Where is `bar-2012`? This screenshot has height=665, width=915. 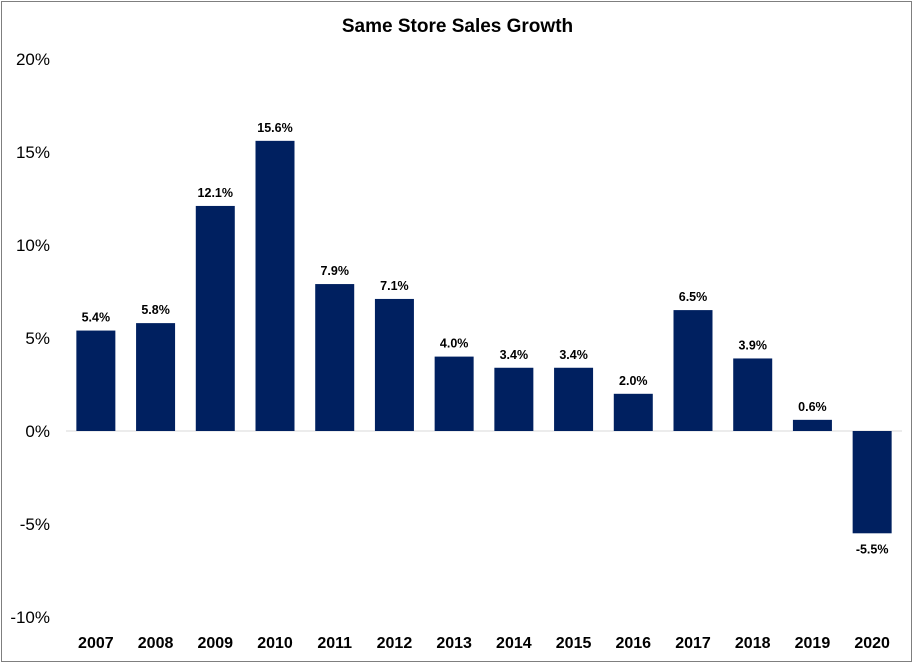 bar-2012 is located at coordinates (394, 364).